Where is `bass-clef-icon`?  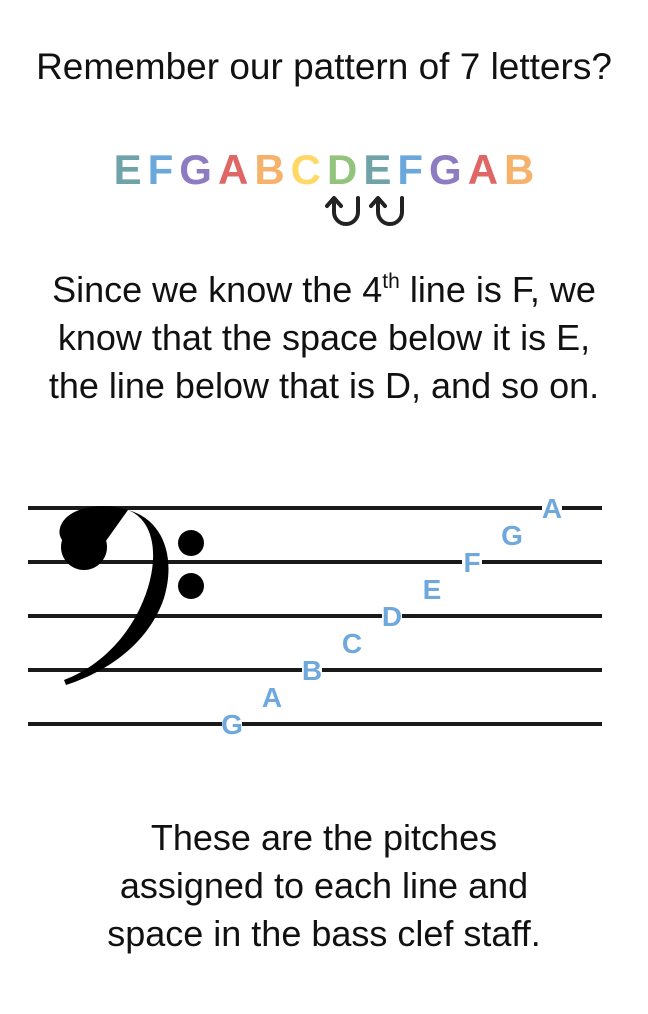
bass-clef-icon is located at coordinates (131, 595).